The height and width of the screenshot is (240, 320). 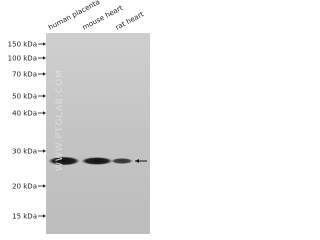 What do you see at coordinates (24, 97) in the screenshot?
I see `marker-label: 50 kDa` at bounding box center [24, 97].